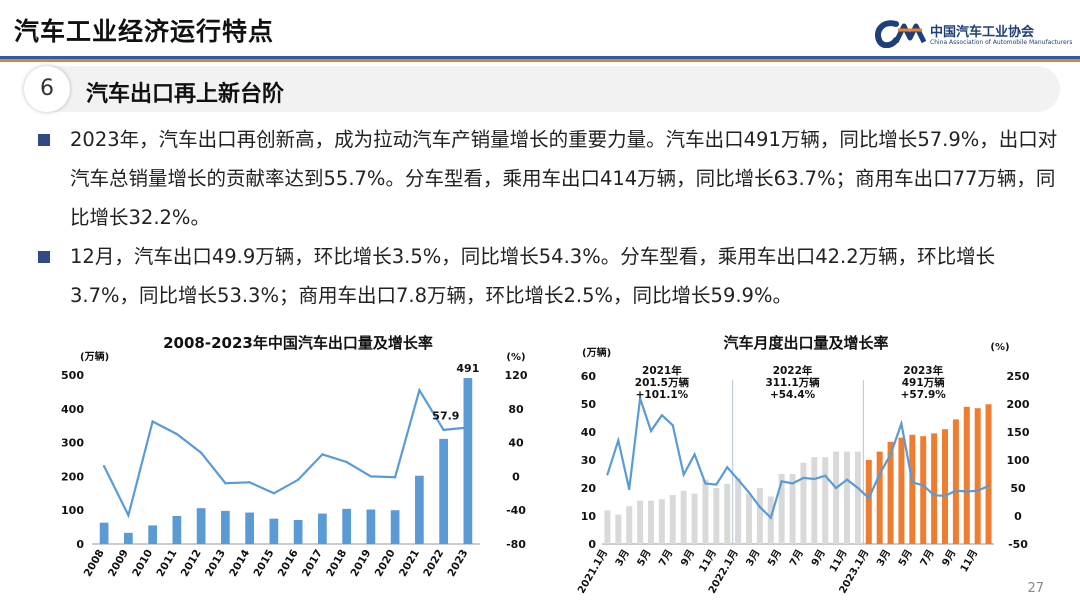 This screenshot has height=608, width=1080. I want to click on left-tick-label: 400, so click(72, 409).